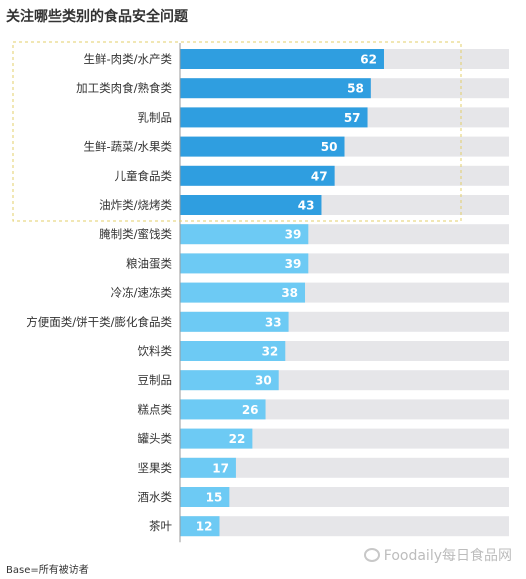 This screenshot has width=526, height=579. Describe the element at coordinates (160, 526) in the screenshot. I see `category-label: 茶叶` at that location.